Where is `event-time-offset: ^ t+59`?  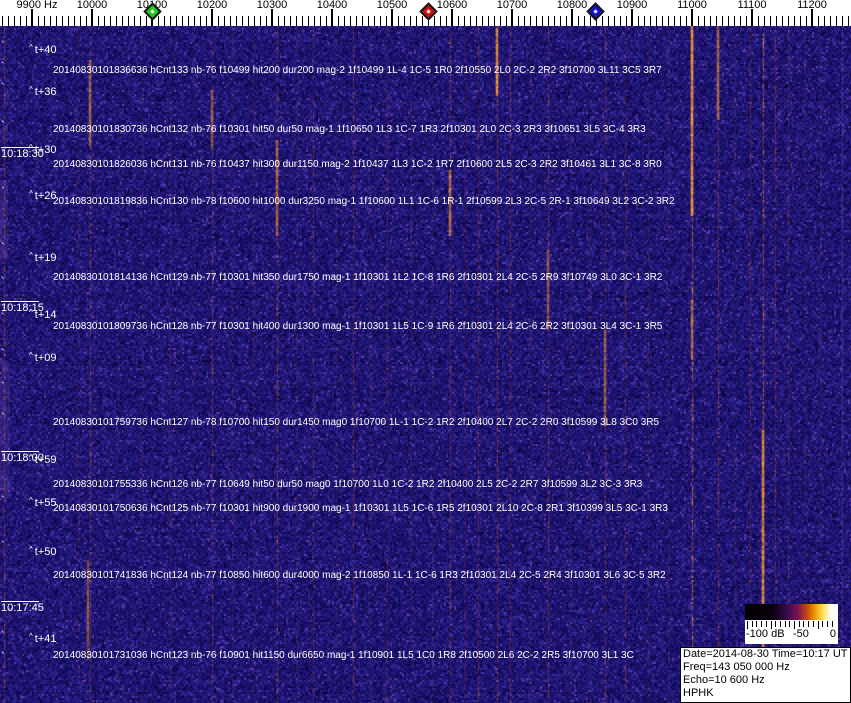 event-time-offset: ^ t+59 is located at coordinates (43, 459).